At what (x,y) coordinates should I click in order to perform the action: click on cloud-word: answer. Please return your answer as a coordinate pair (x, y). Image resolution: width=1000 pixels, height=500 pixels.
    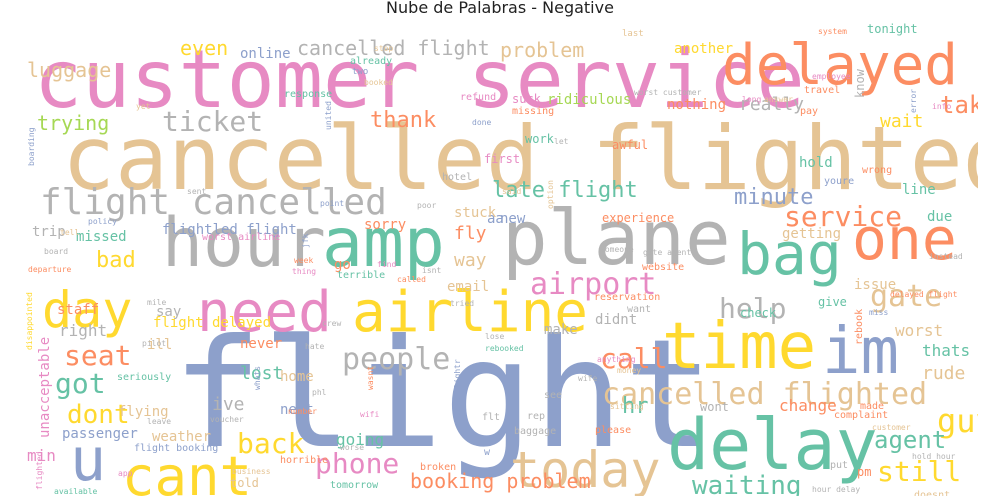
    Looking at the image, I should click on (778, 99).